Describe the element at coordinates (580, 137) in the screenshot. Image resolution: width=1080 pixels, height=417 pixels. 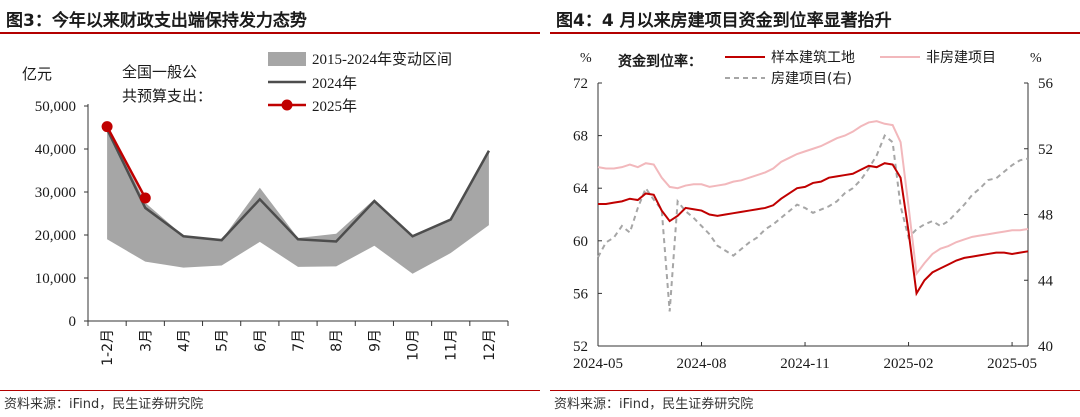
I see `y-left-tick-label: 68` at that location.